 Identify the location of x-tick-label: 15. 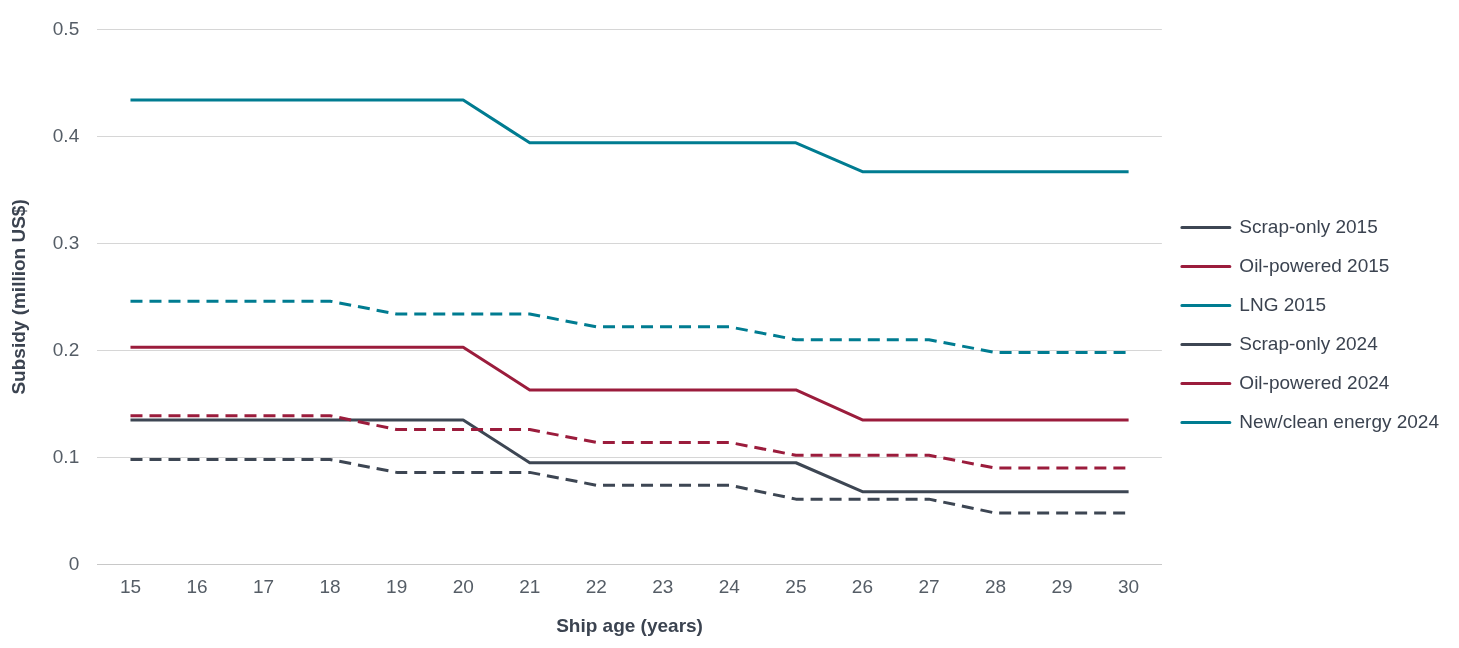
(130, 587).